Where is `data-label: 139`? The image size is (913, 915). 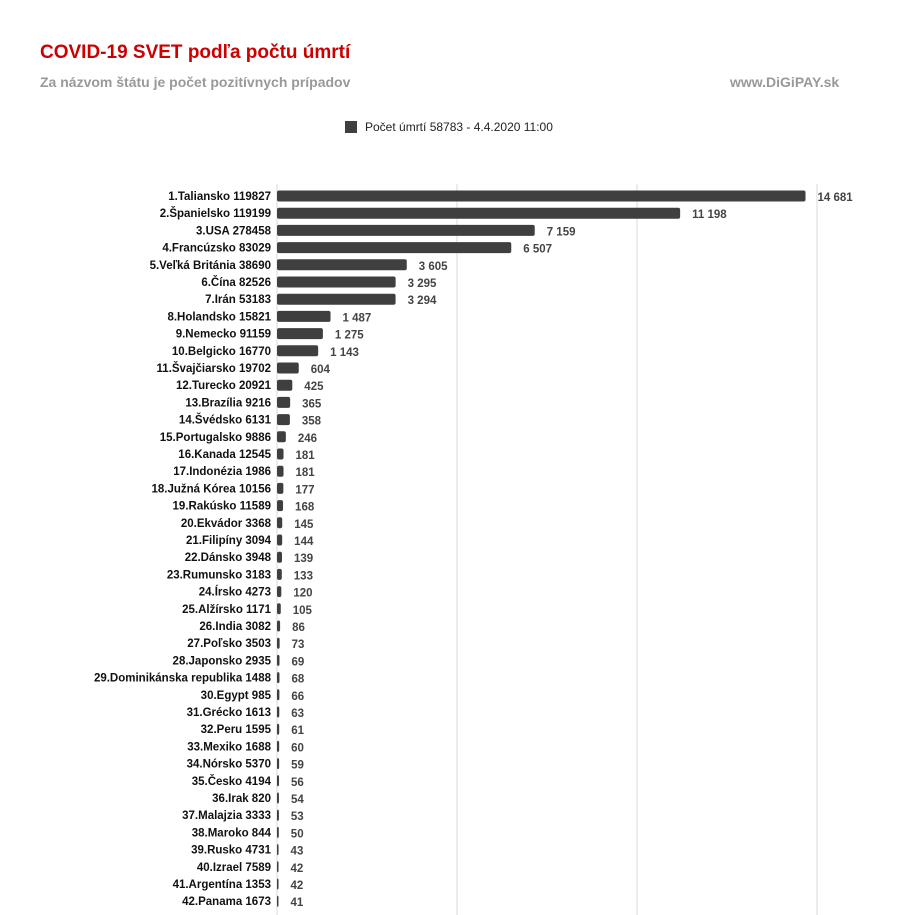 data-label: 139 is located at coordinates (303, 559).